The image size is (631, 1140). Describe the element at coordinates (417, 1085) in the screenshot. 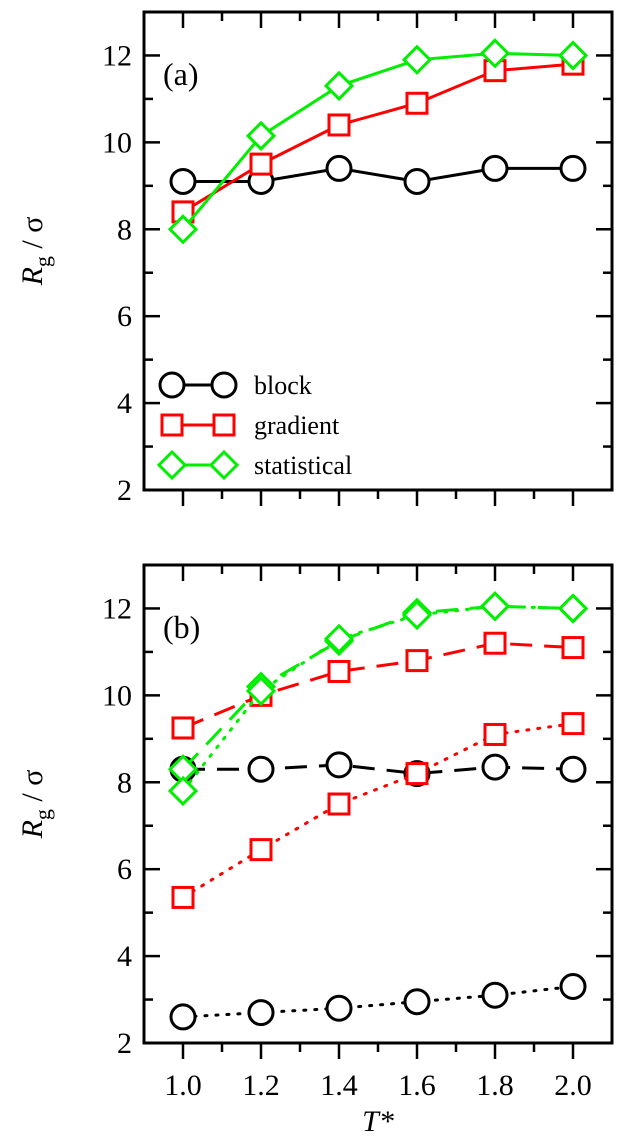

I see `x-tick-label: 1.6` at that location.